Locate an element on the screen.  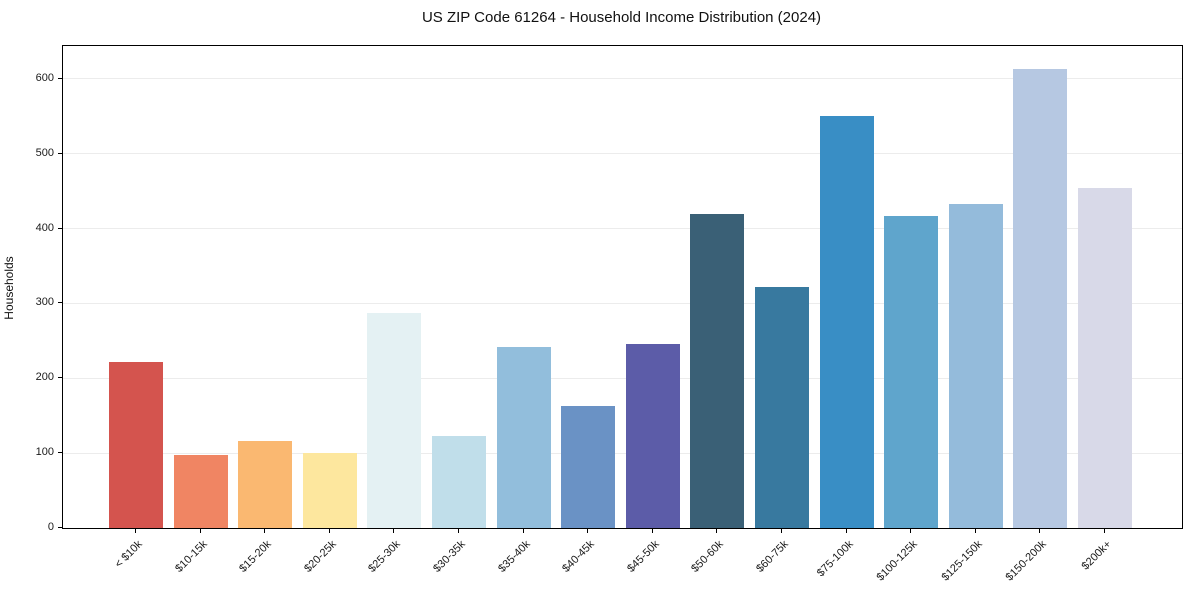
y-tick-label: 600 is located at coordinates (44, 77).